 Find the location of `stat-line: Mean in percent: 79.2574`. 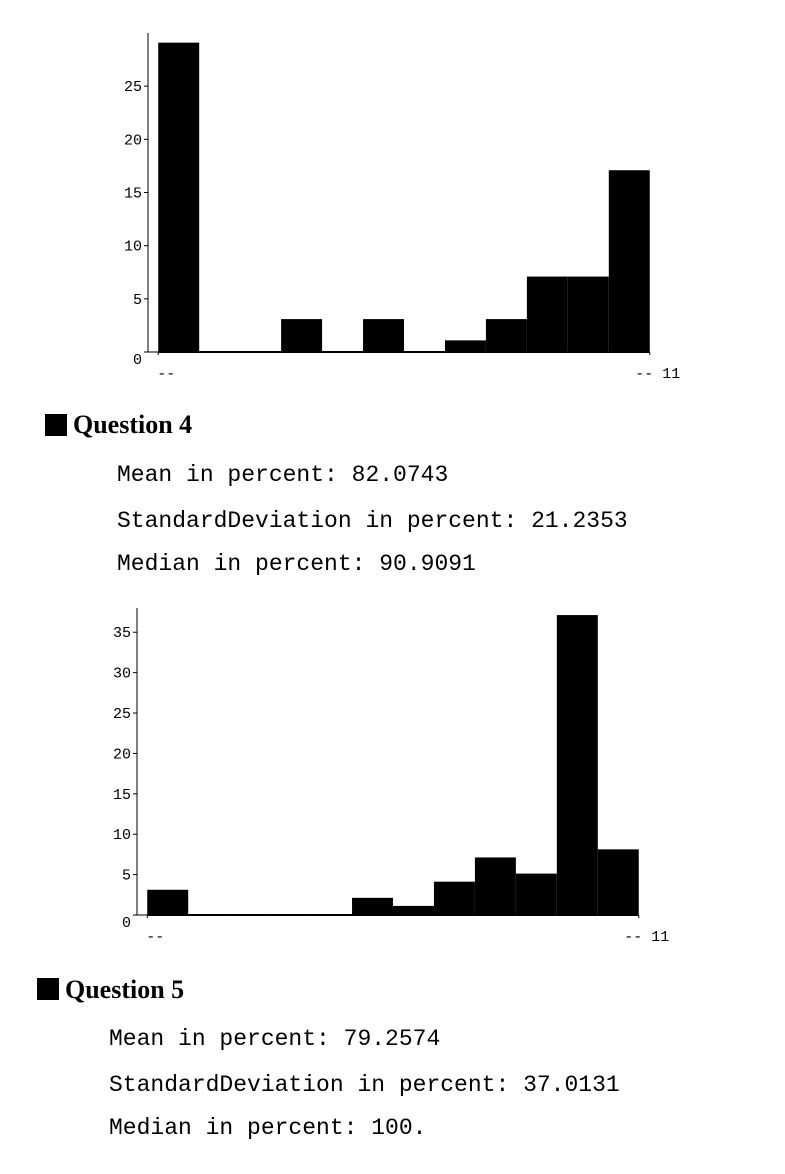

stat-line: Mean in percent: 79.2574 is located at coordinates (275, 1039).